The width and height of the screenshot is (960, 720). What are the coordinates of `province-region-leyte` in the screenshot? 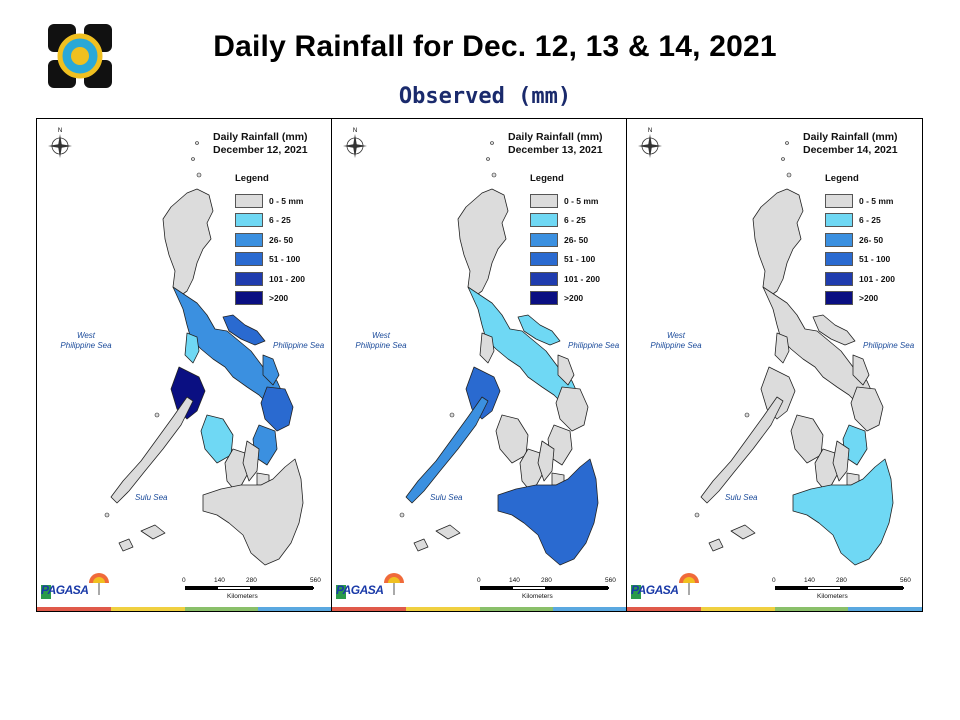 It's located at (855, 445).